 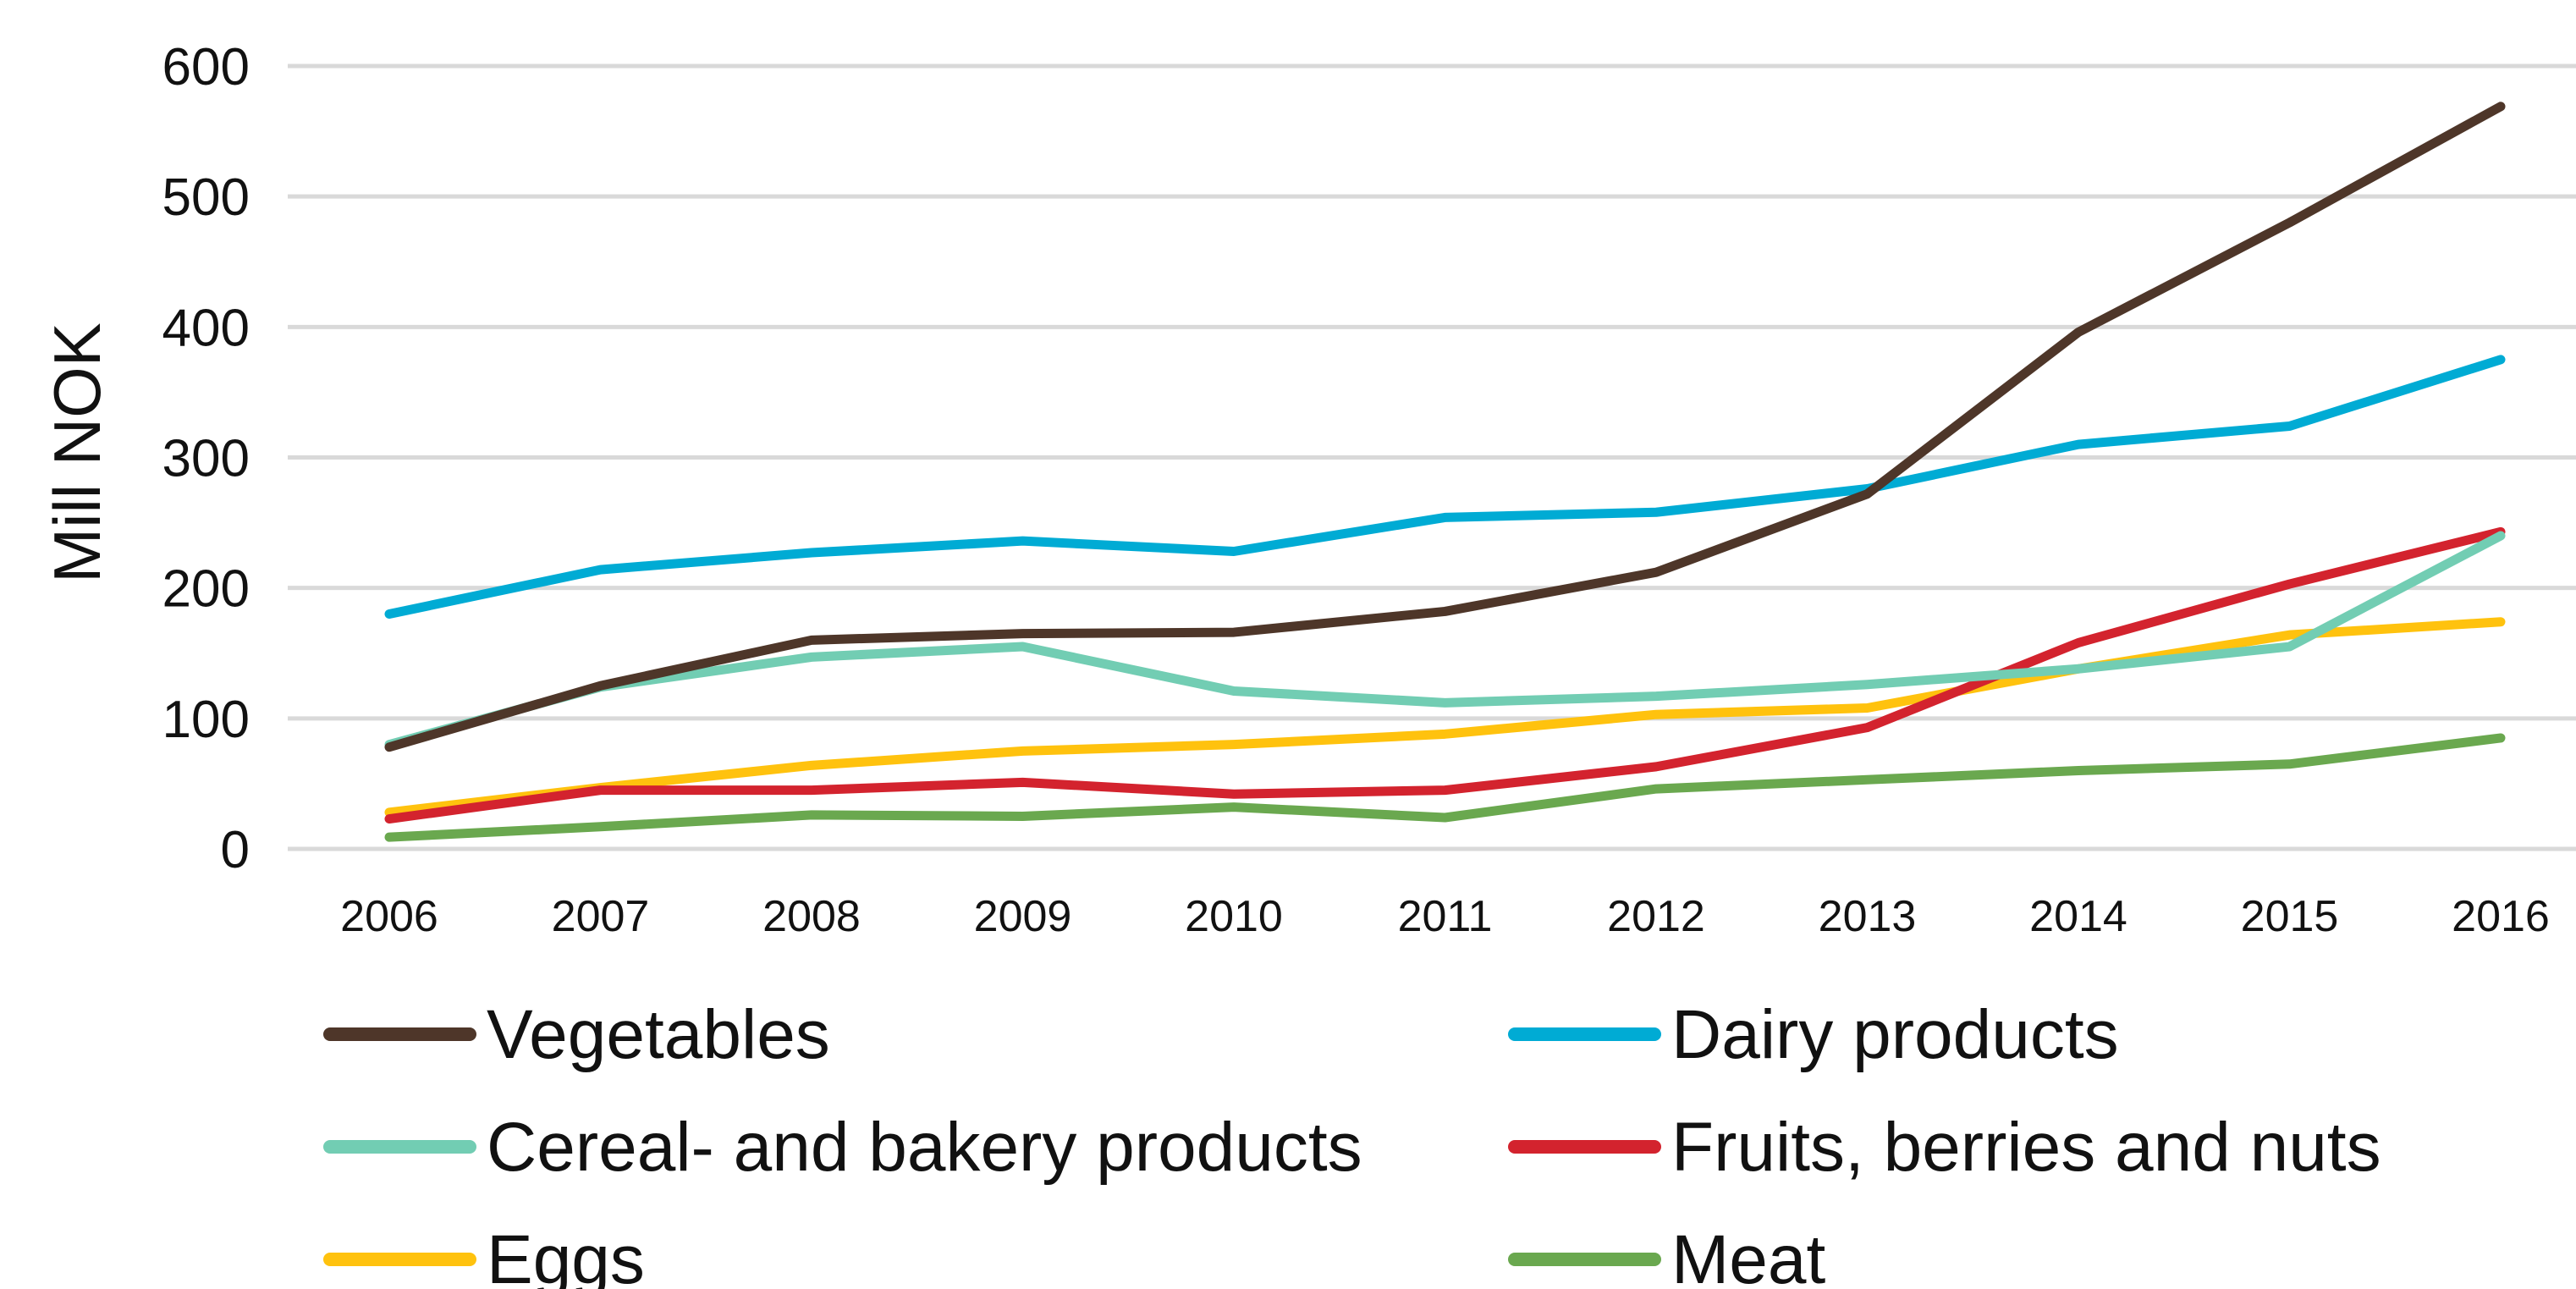 I want to click on x-tick-label: 2011, so click(x=1445, y=917).